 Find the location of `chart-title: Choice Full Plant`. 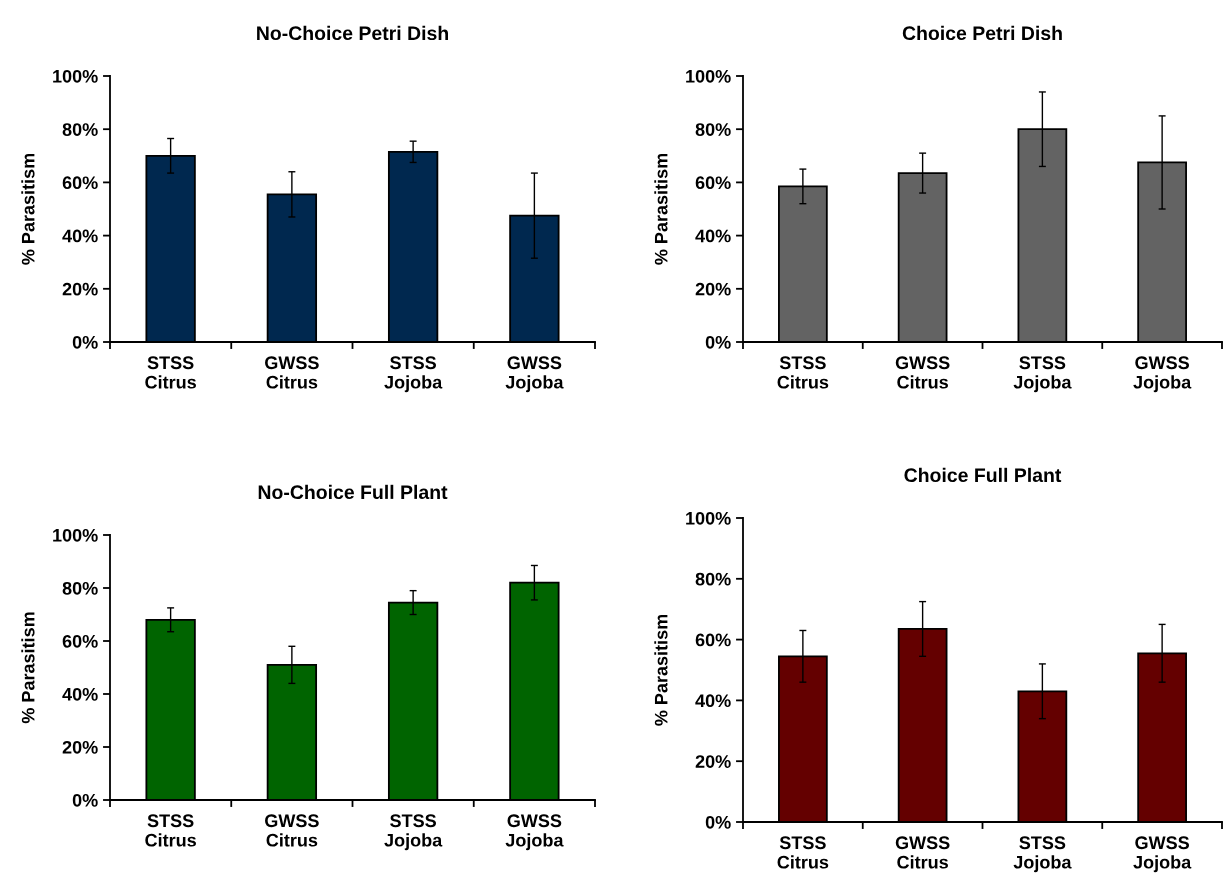

chart-title: Choice Full Plant is located at coordinates (983, 475).